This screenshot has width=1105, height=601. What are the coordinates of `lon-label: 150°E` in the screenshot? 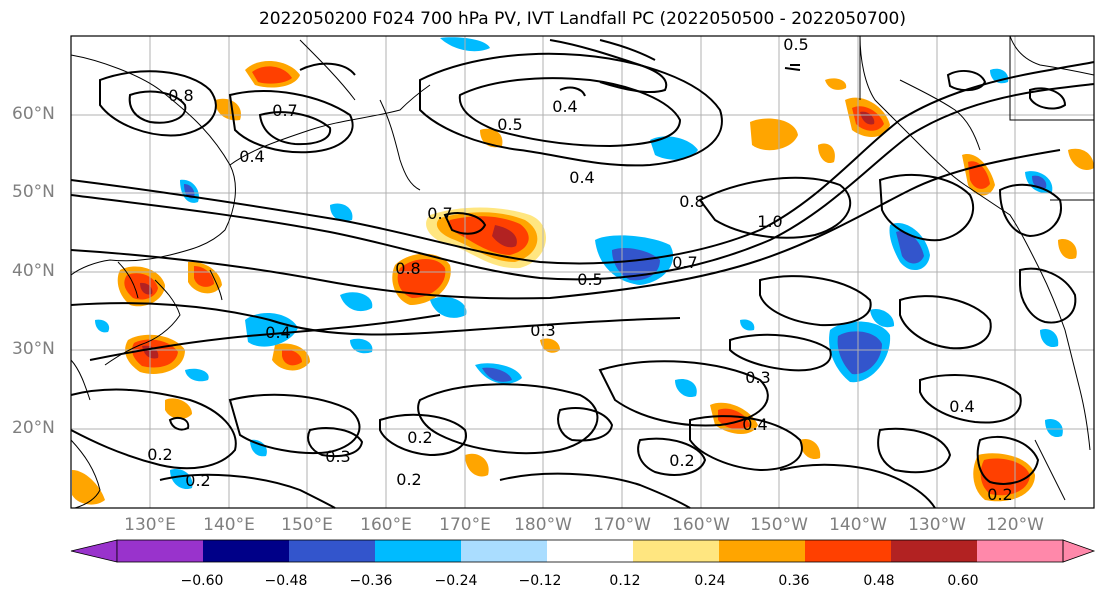 It's located at (307, 525).